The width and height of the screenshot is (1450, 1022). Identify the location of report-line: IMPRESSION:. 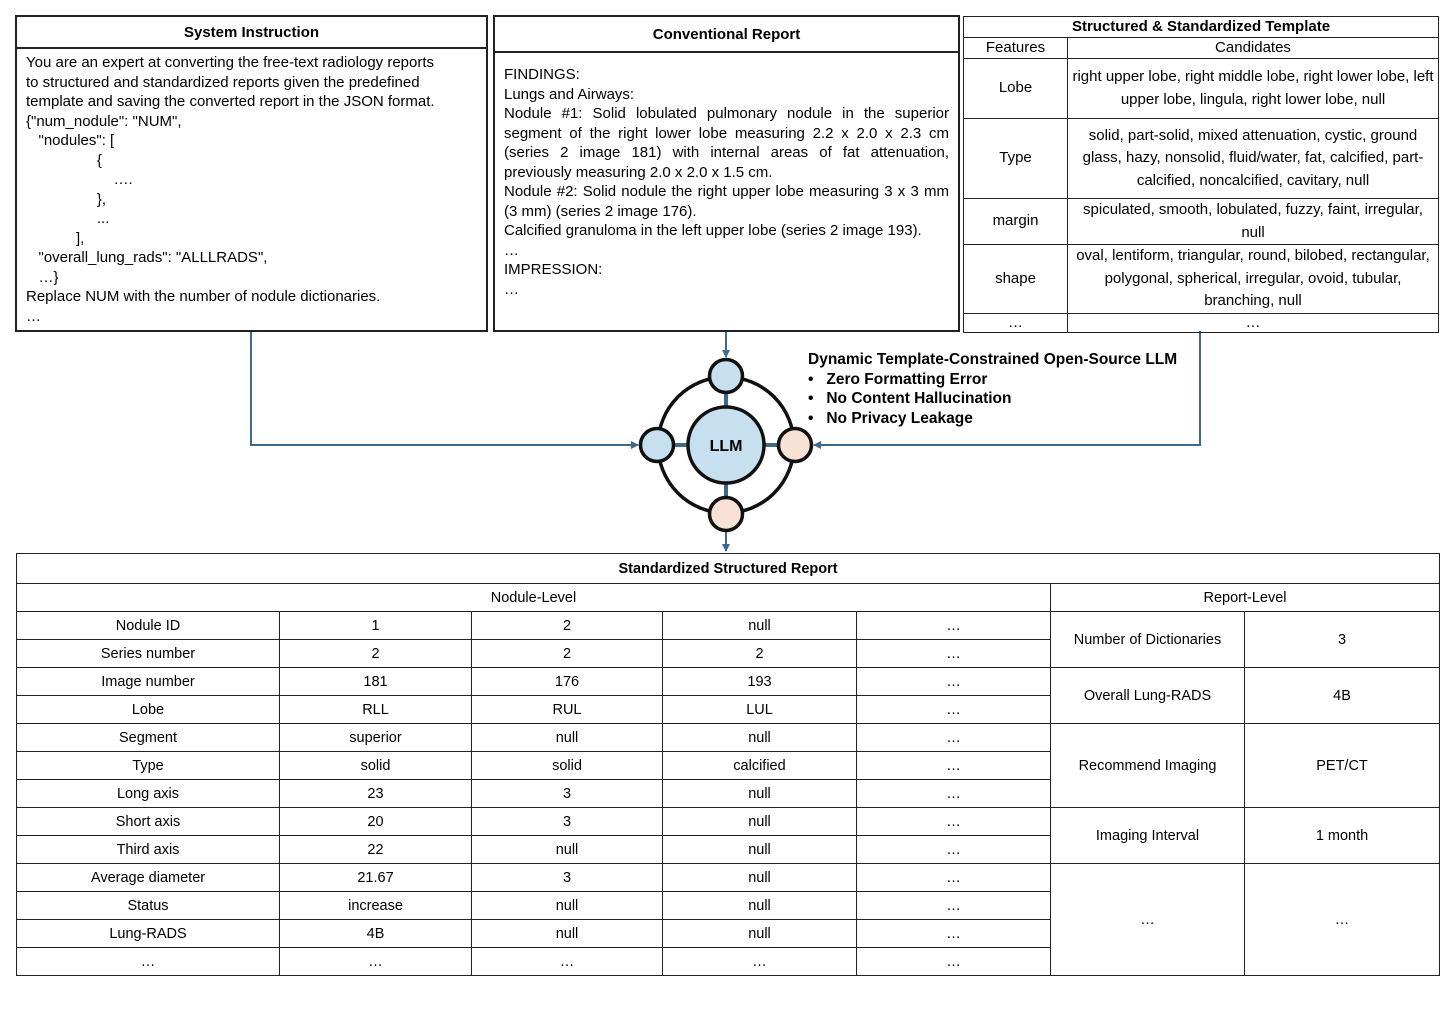
(553, 269).